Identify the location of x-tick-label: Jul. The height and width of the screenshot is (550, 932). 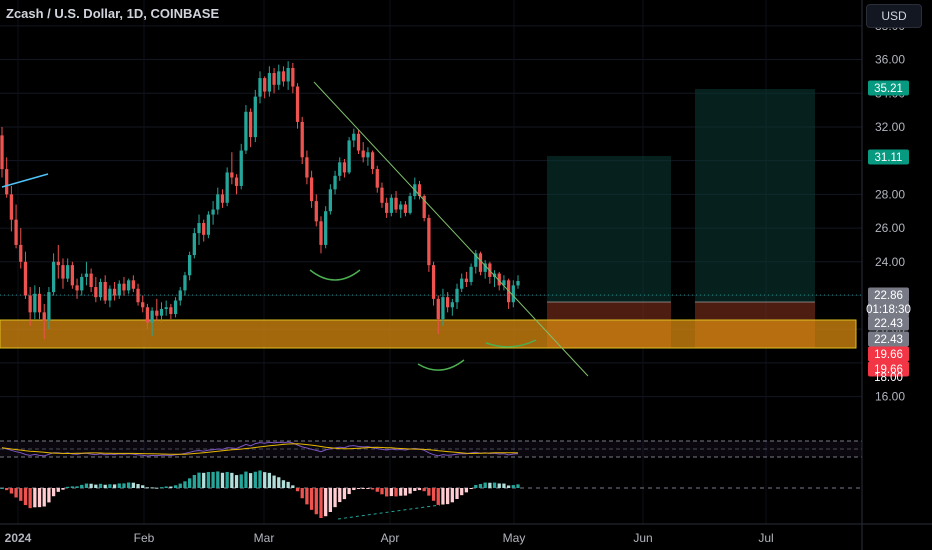
(765, 538).